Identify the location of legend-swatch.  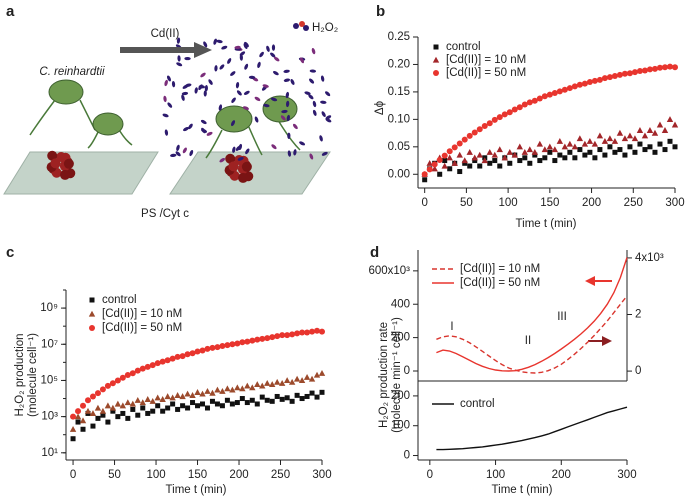
(92, 313).